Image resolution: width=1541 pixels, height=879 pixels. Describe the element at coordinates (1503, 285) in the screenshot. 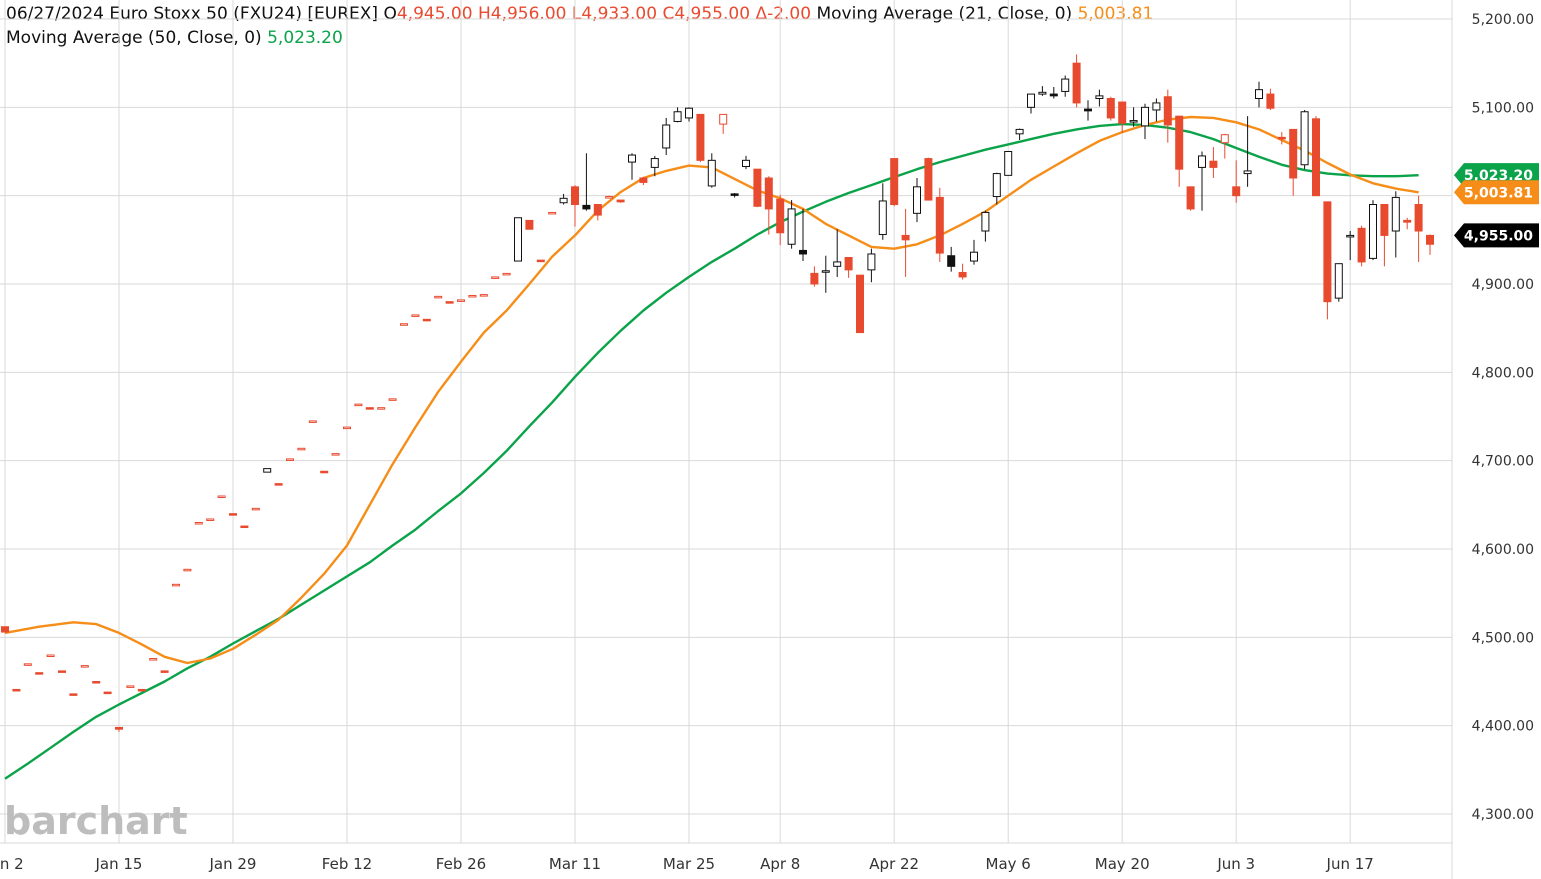

I see `price-tick-label: 4,900.00` at that location.